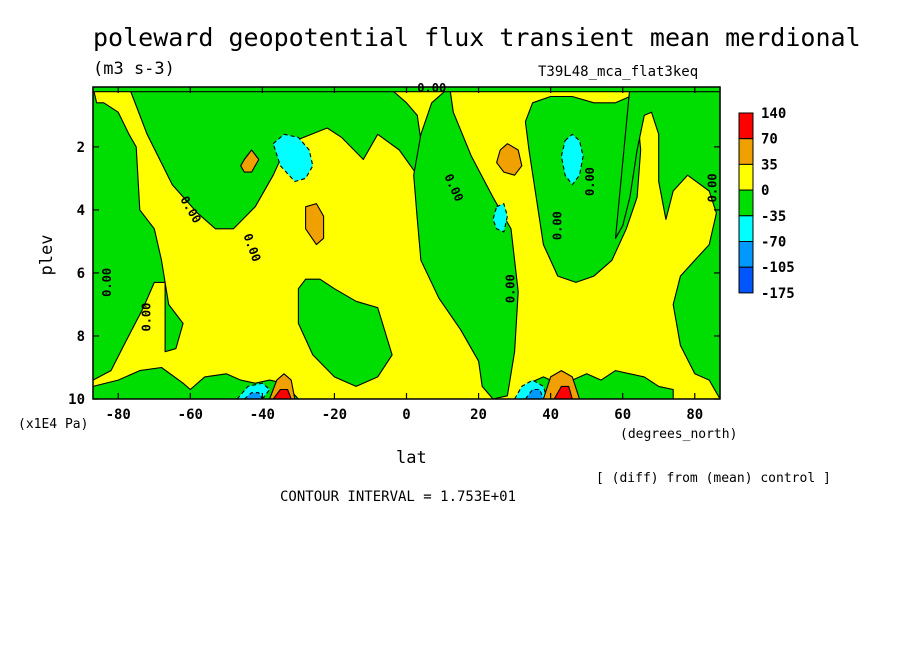 The height and width of the screenshot is (658, 904). I want to click on region-cyan-north-upper-b, so click(500, 218).